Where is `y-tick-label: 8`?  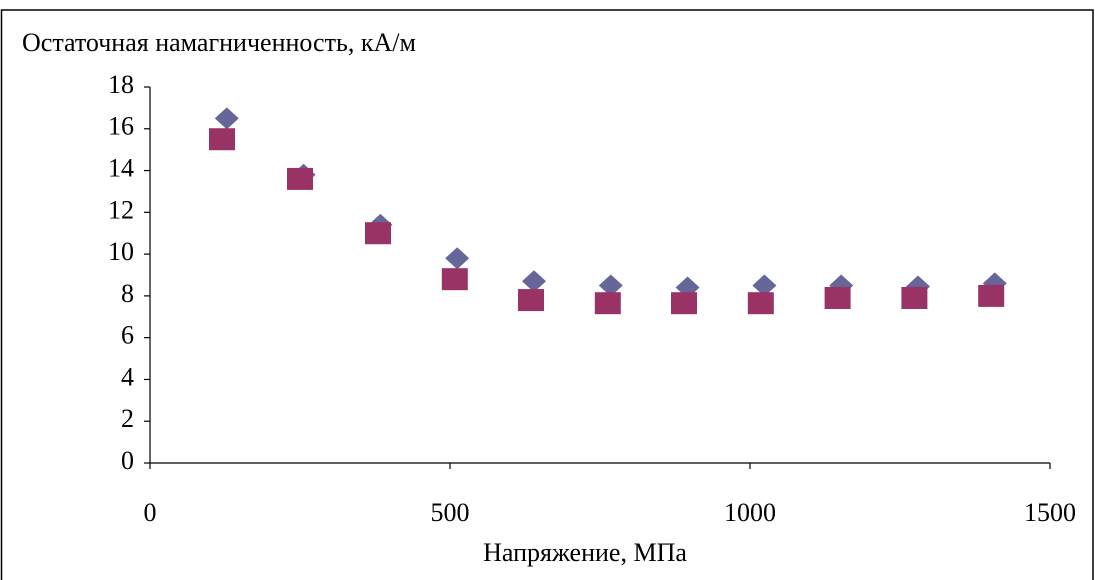 y-tick-label: 8 is located at coordinates (127, 293).